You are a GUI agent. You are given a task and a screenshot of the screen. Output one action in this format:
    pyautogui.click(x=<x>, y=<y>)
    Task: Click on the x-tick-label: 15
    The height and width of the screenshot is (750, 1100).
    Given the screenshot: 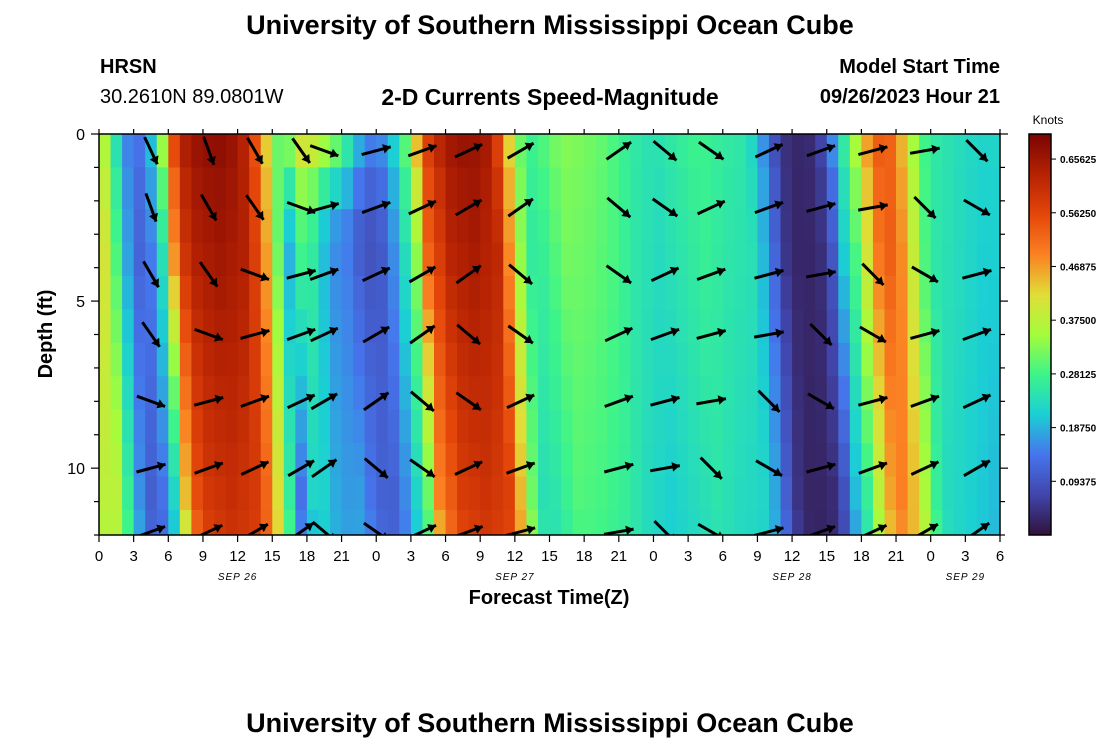 What is the action you would take?
    pyautogui.click(x=826, y=556)
    